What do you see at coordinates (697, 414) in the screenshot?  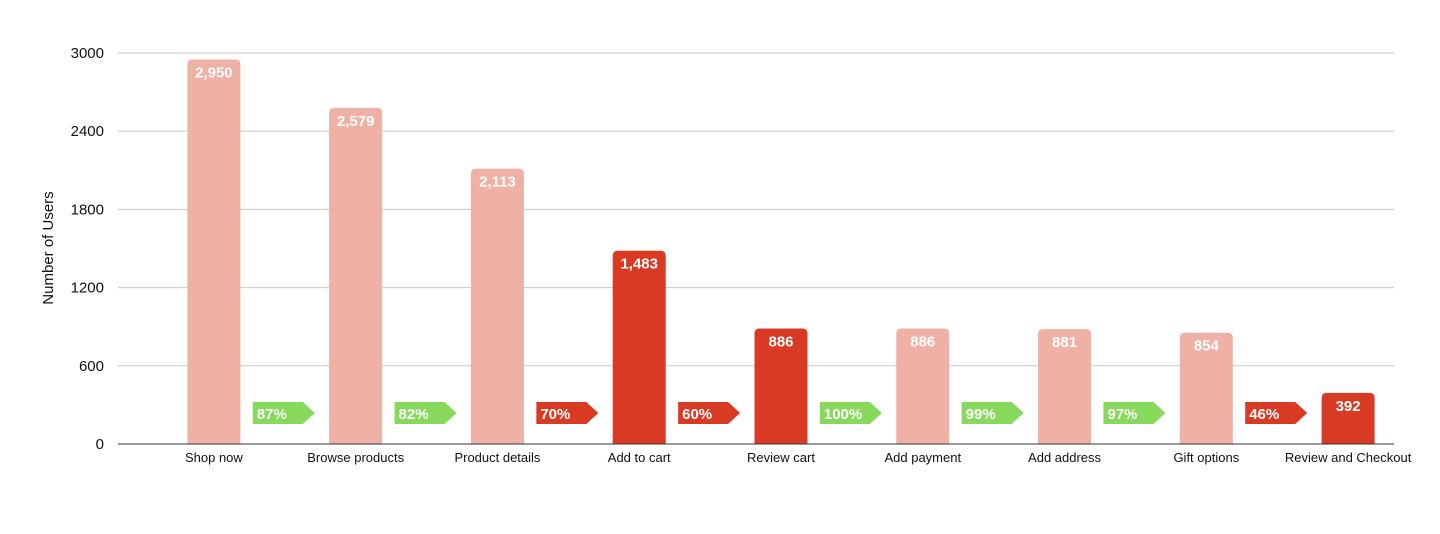 I see `conversion-rate-label: 60%` at bounding box center [697, 414].